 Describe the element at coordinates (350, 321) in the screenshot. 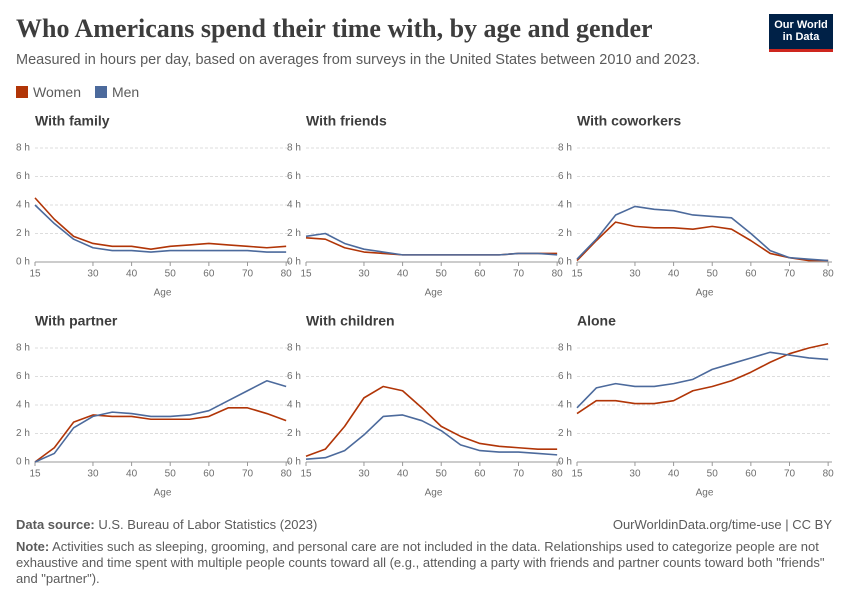

I see `panel-title: With children` at that location.